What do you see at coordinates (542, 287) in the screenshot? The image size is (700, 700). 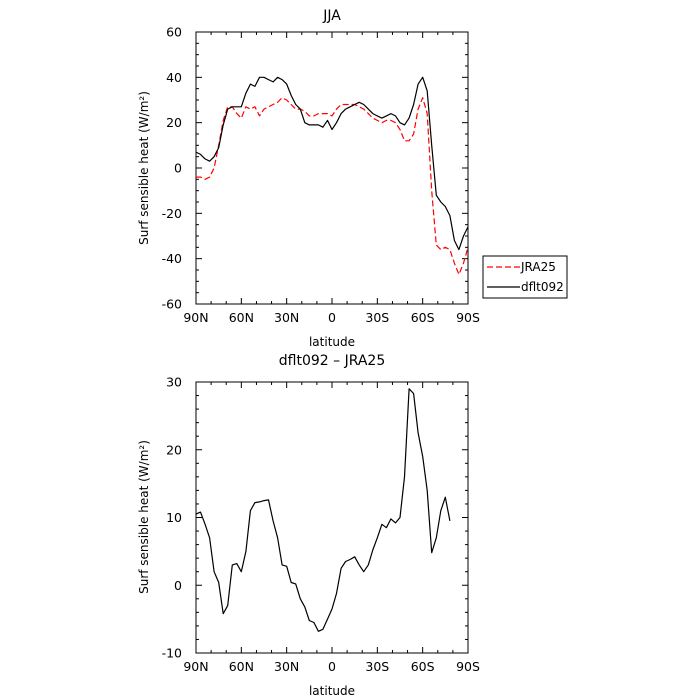 I see `legend-label-dflt092: dflt092` at bounding box center [542, 287].